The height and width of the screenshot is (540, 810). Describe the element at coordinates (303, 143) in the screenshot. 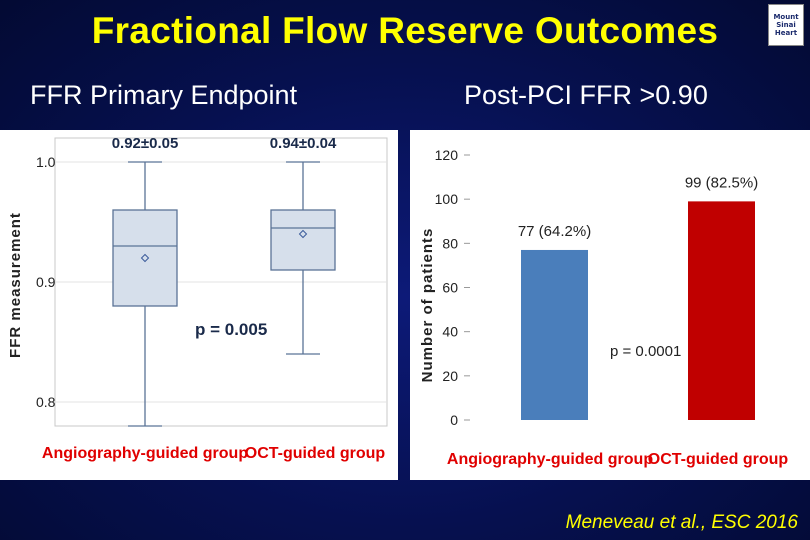

I see `boxplot-value-label: 0.94±0.04` at that location.